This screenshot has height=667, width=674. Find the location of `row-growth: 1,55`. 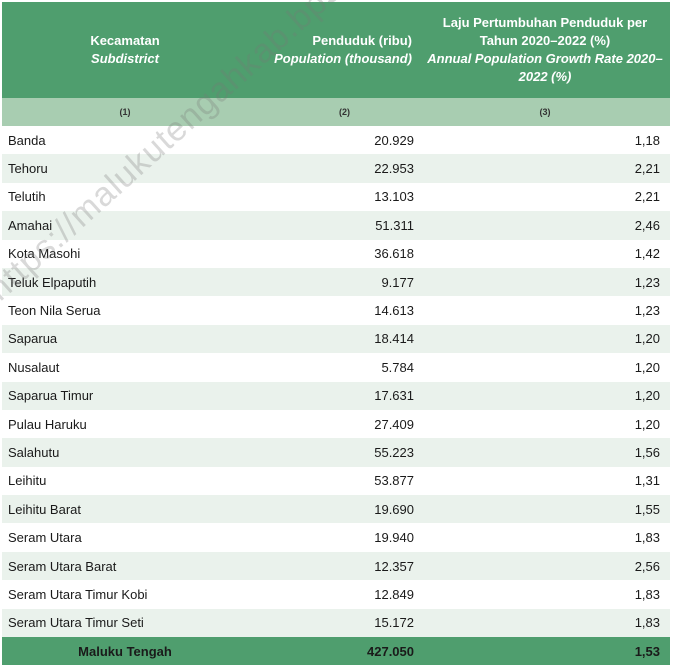

row-growth: 1,55 is located at coordinates (647, 509).